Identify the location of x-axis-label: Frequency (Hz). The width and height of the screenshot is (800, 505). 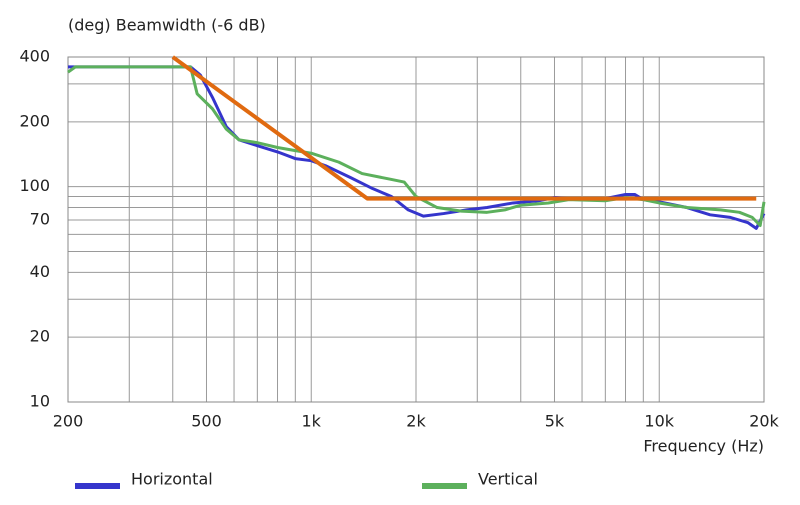
(703, 446).